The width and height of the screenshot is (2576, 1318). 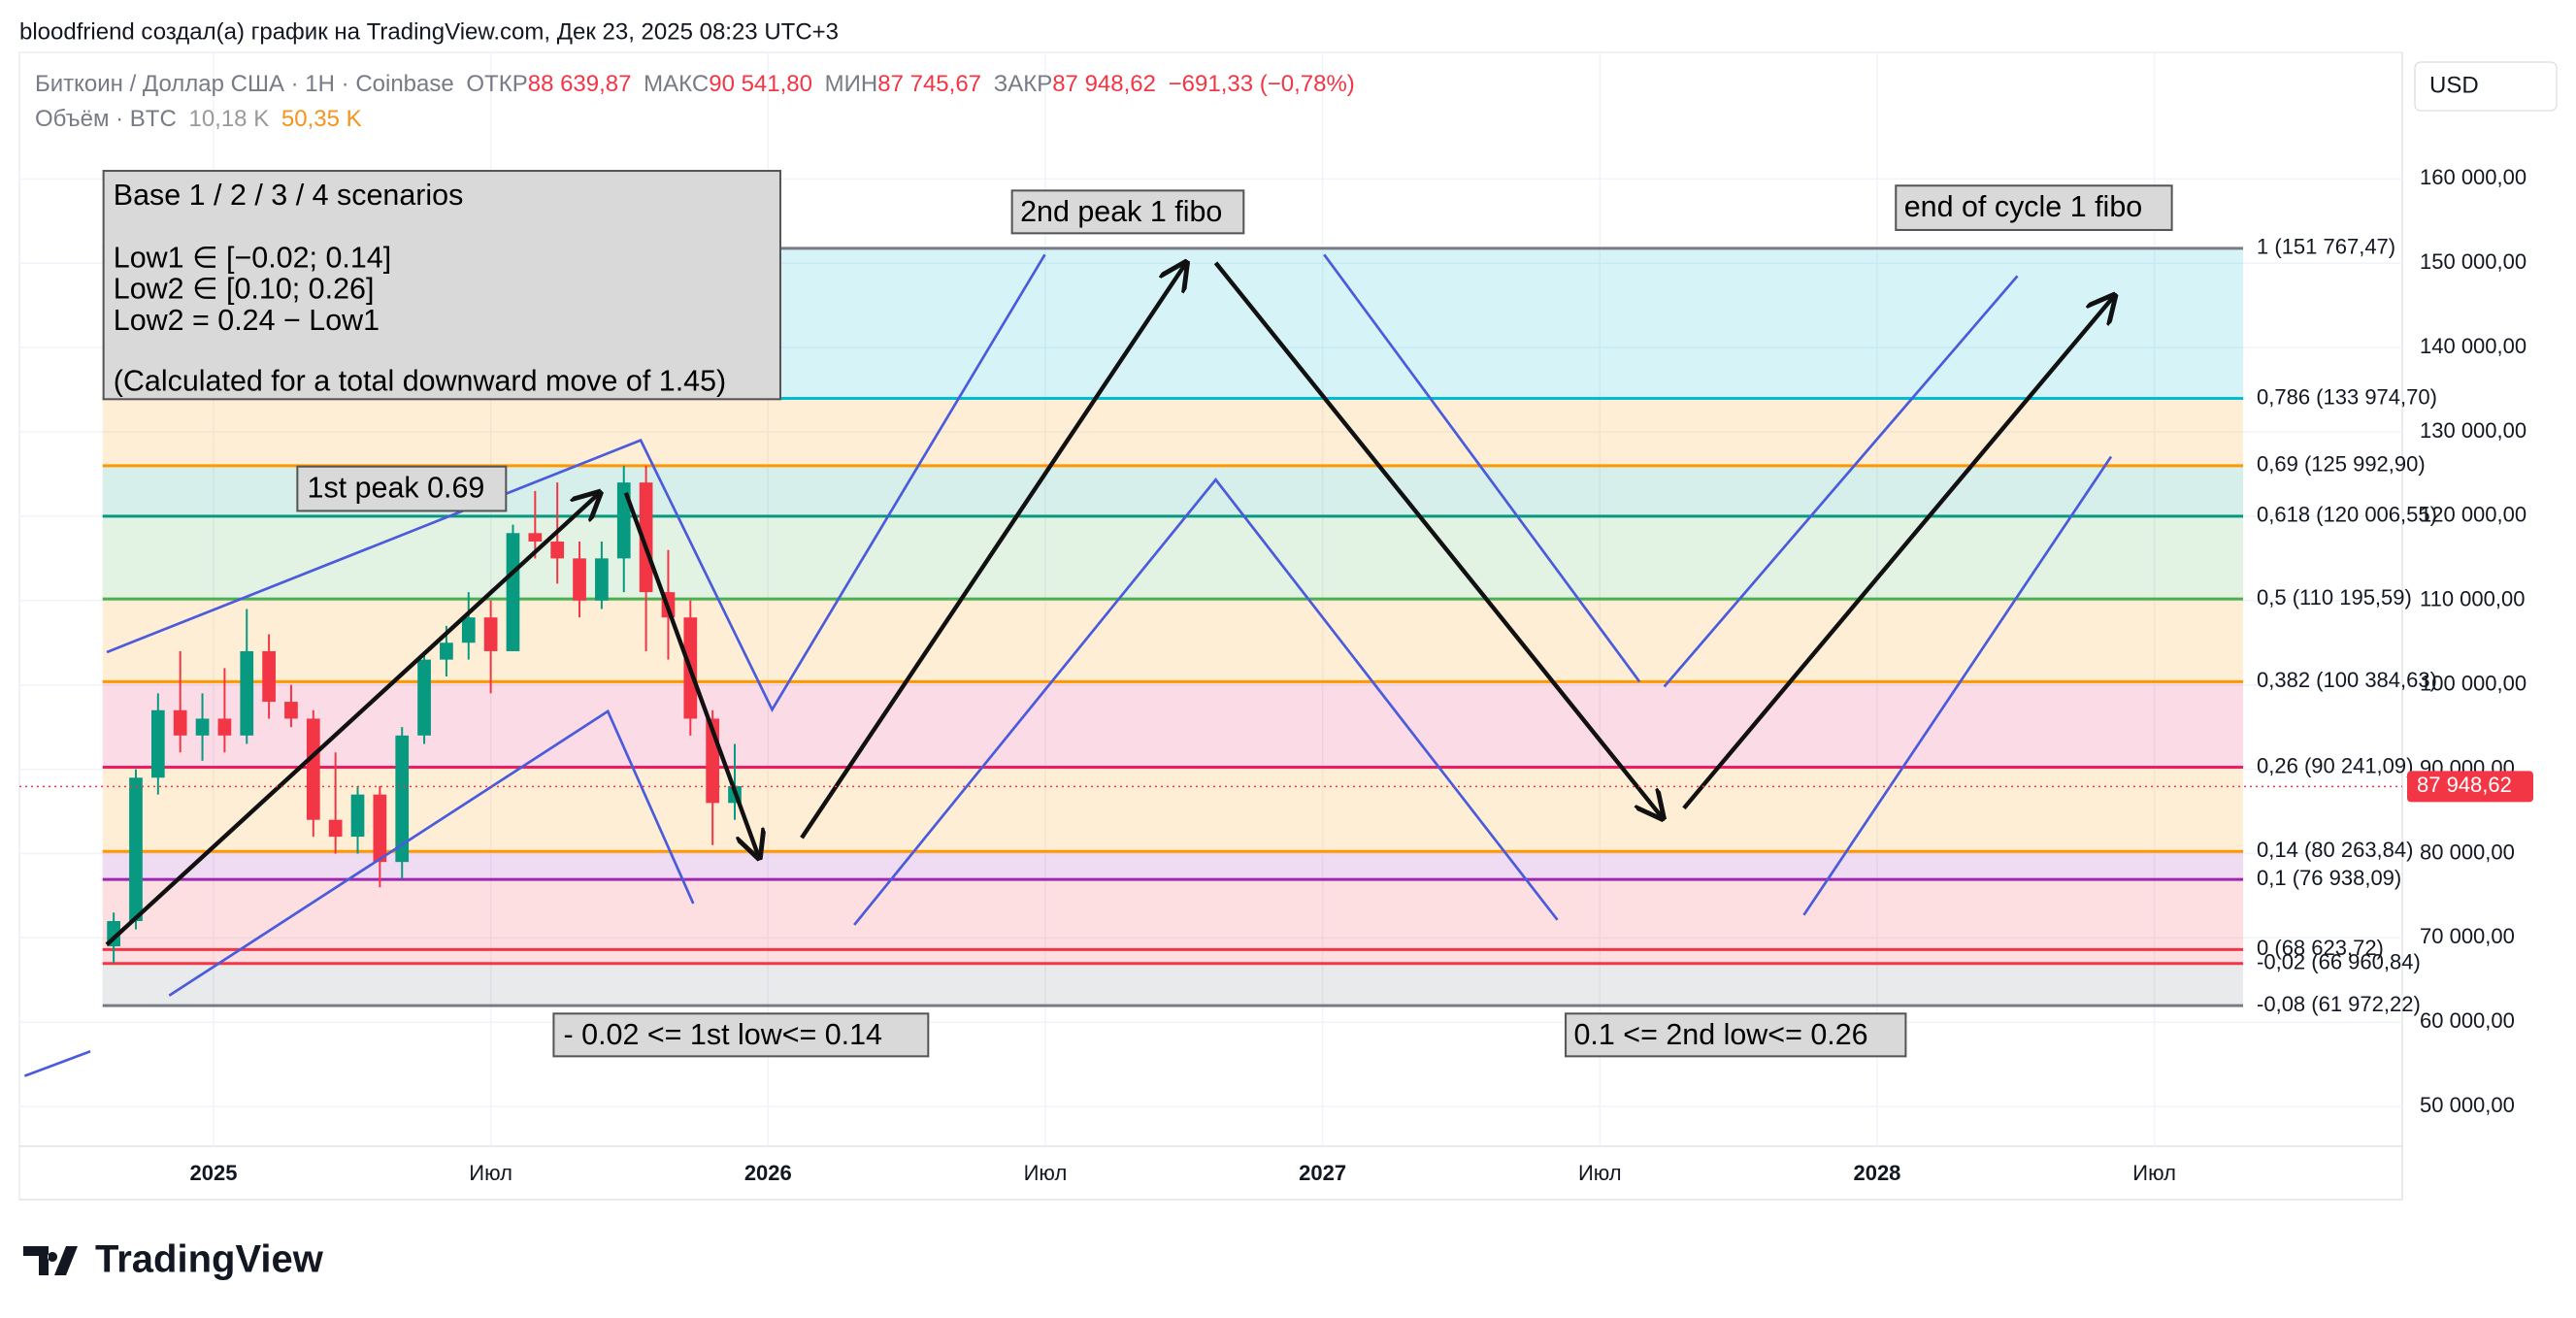 What do you see at coordinates (2472, 599) in the screenshot?
I see `y-tick-label: 110 000,00` at bounding box center [2472, 599].